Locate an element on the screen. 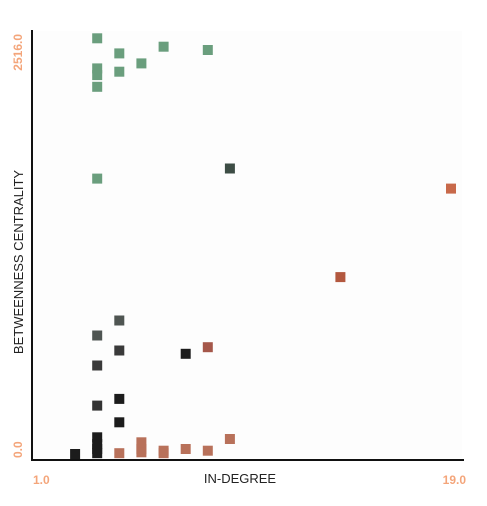 This screenshot has width=487, height=506. x-tick-label-max: 19.0 is located at coordinates (455, 480).